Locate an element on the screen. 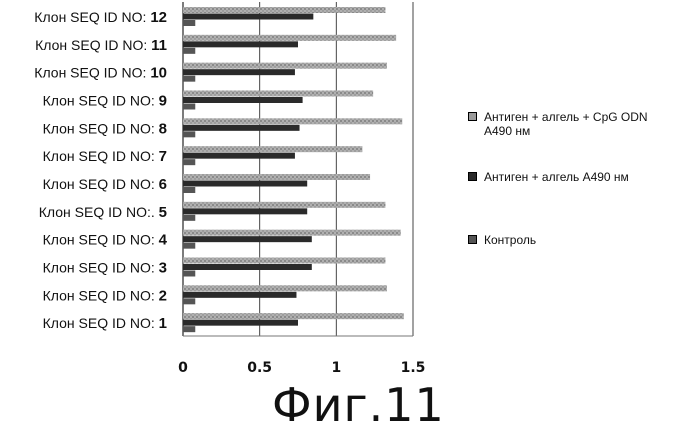 This screenshot has width=700, height=436. category-label-6: Клон SEQ ID NO: 6 is located at coordinates (105, 184).